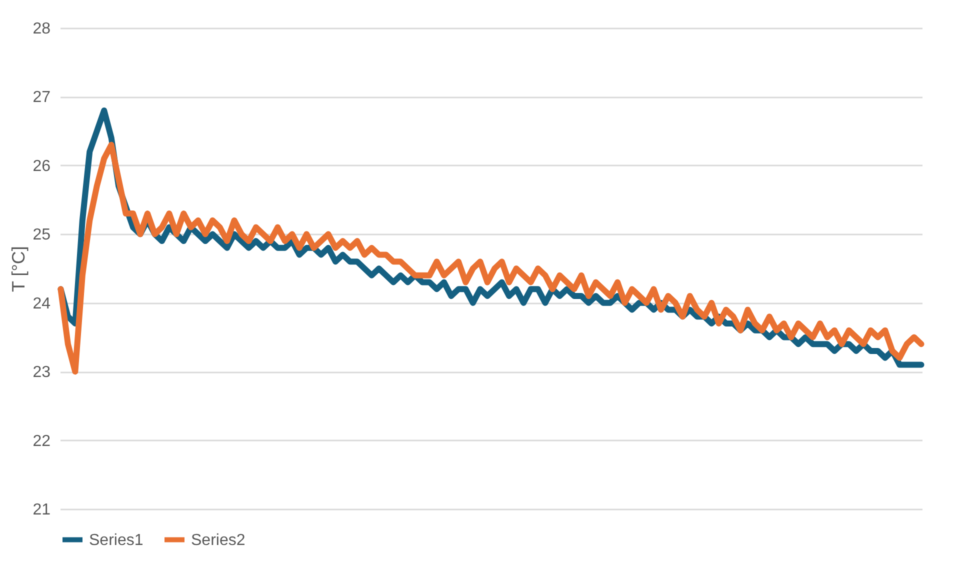 The width and height of the screenshot is (954, 576). I want to click on y-tick-label: 23, so click(41, 373).